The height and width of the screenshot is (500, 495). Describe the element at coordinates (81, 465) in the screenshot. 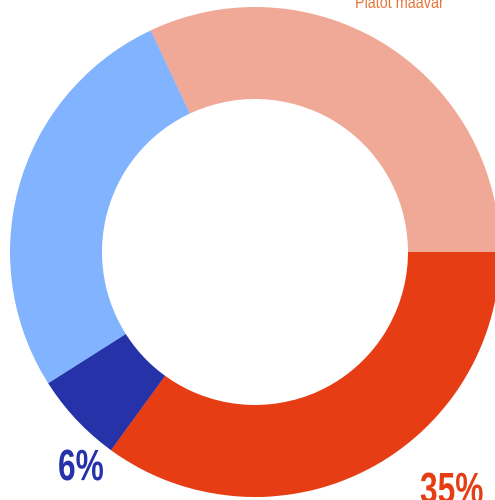

I see `value-label: 6%` at that location.